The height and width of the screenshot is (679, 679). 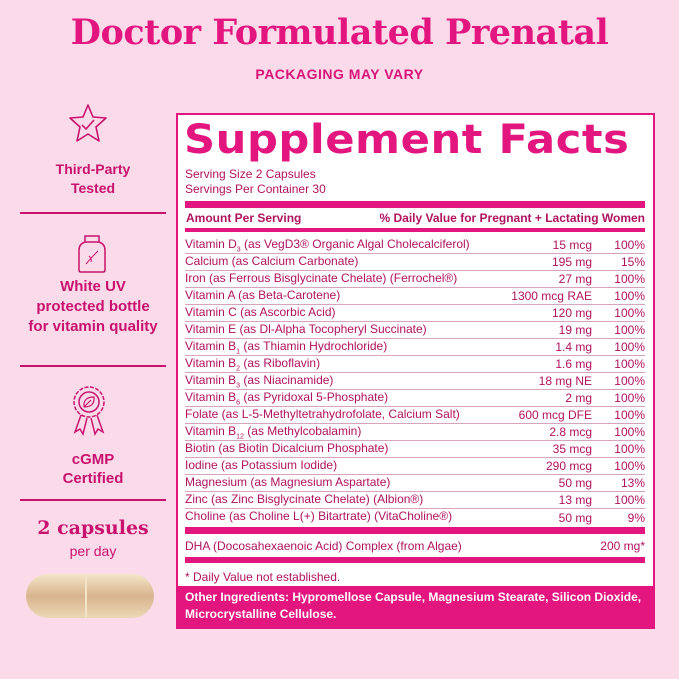 I want to click on nutrient-amount: 18 mg NE, so click(x=565, y=381).